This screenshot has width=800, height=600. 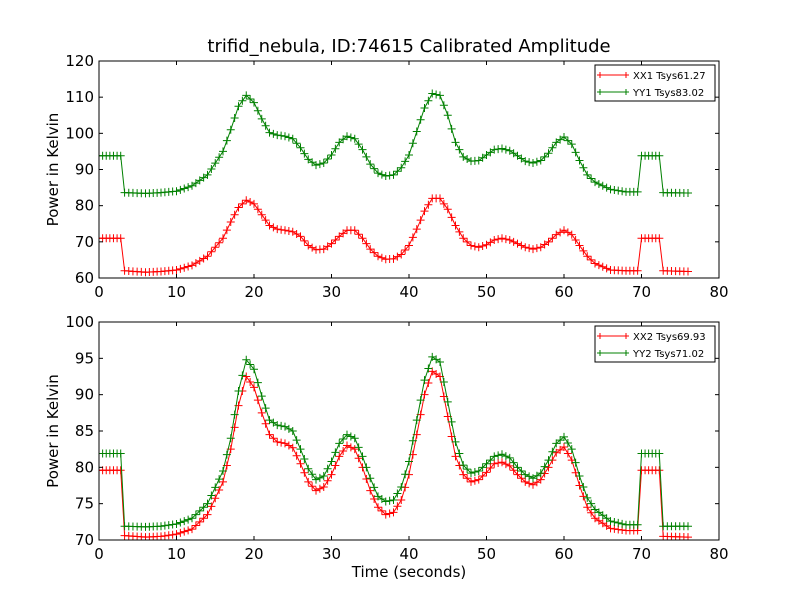 I want to click on legend-box, so click(x=655, y=344).